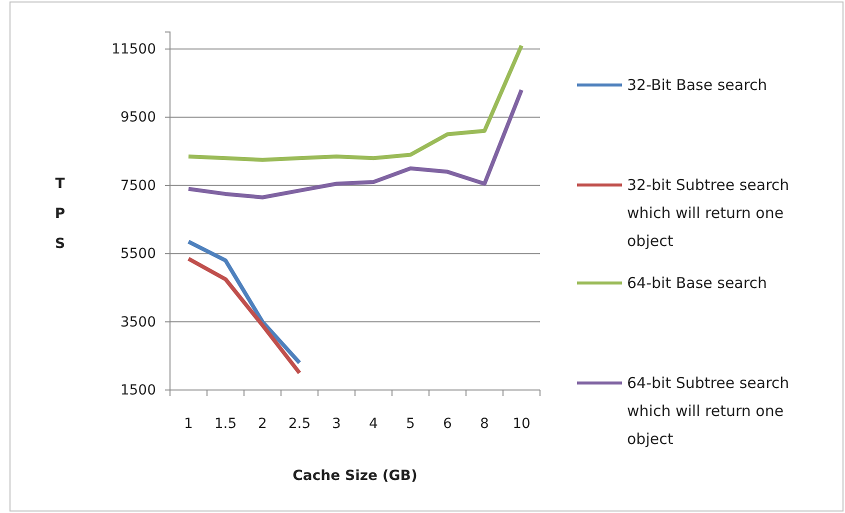  Describe the element at coordinates (484, 424) in the screenshot. I see `x-tick-label: 8` at that location.